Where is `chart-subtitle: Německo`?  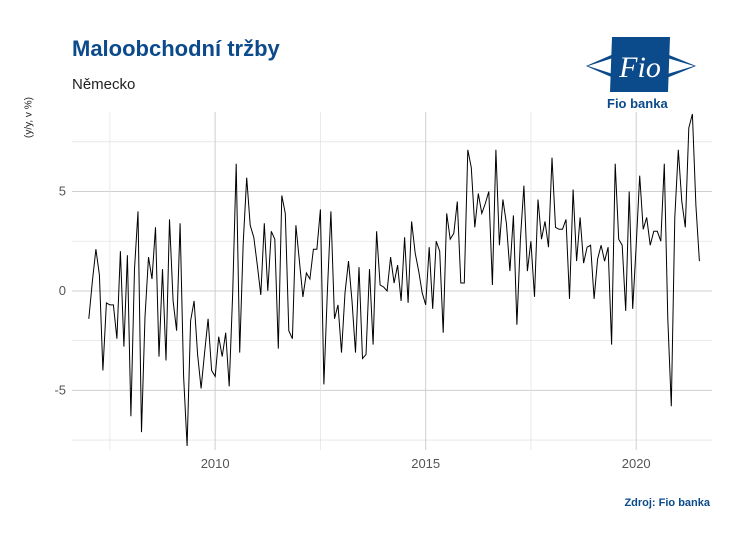 chart-subtitle: Německo is located at coordinates (104, 84).